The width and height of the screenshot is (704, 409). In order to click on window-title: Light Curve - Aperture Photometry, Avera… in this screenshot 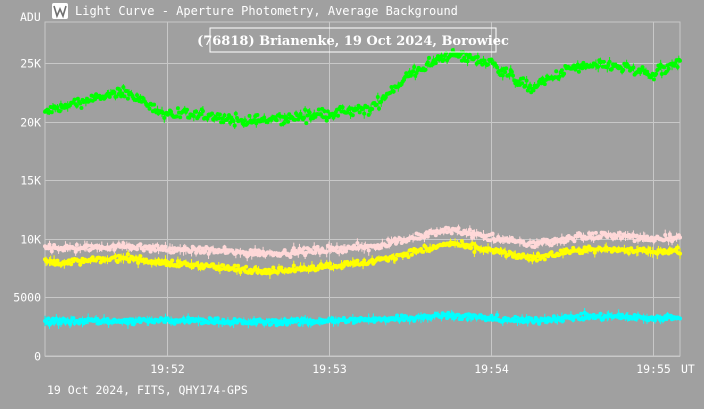, I will do `click(266, 11)`.